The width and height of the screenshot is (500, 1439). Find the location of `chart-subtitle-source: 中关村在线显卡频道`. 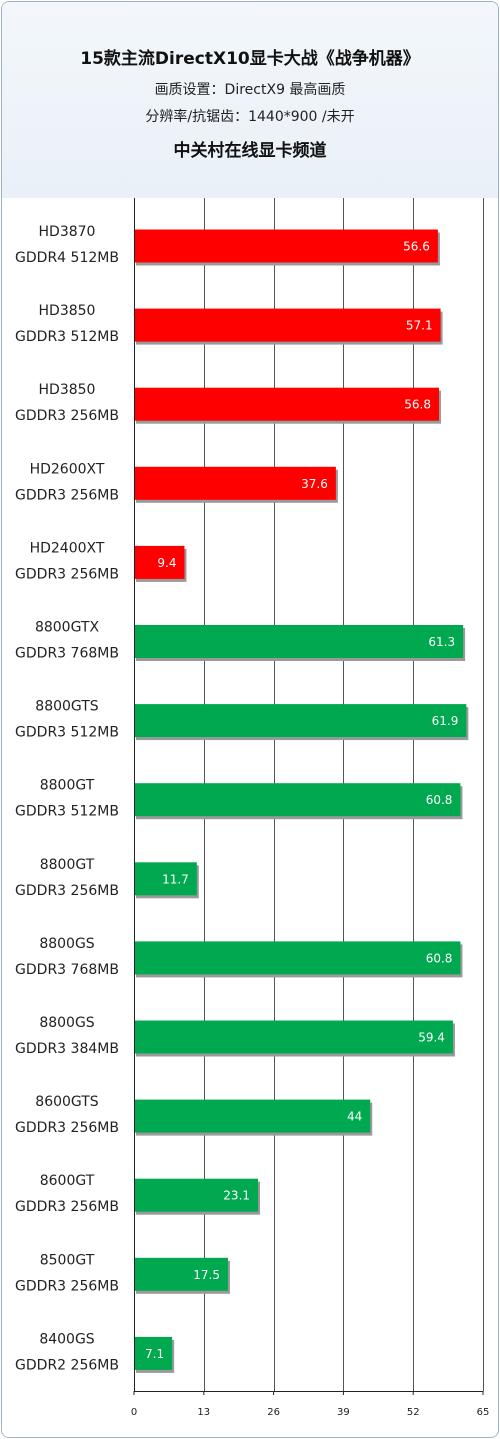

chart-subtitle-source: 中关村在线显卡频道 is located at coordinates (250, 151).